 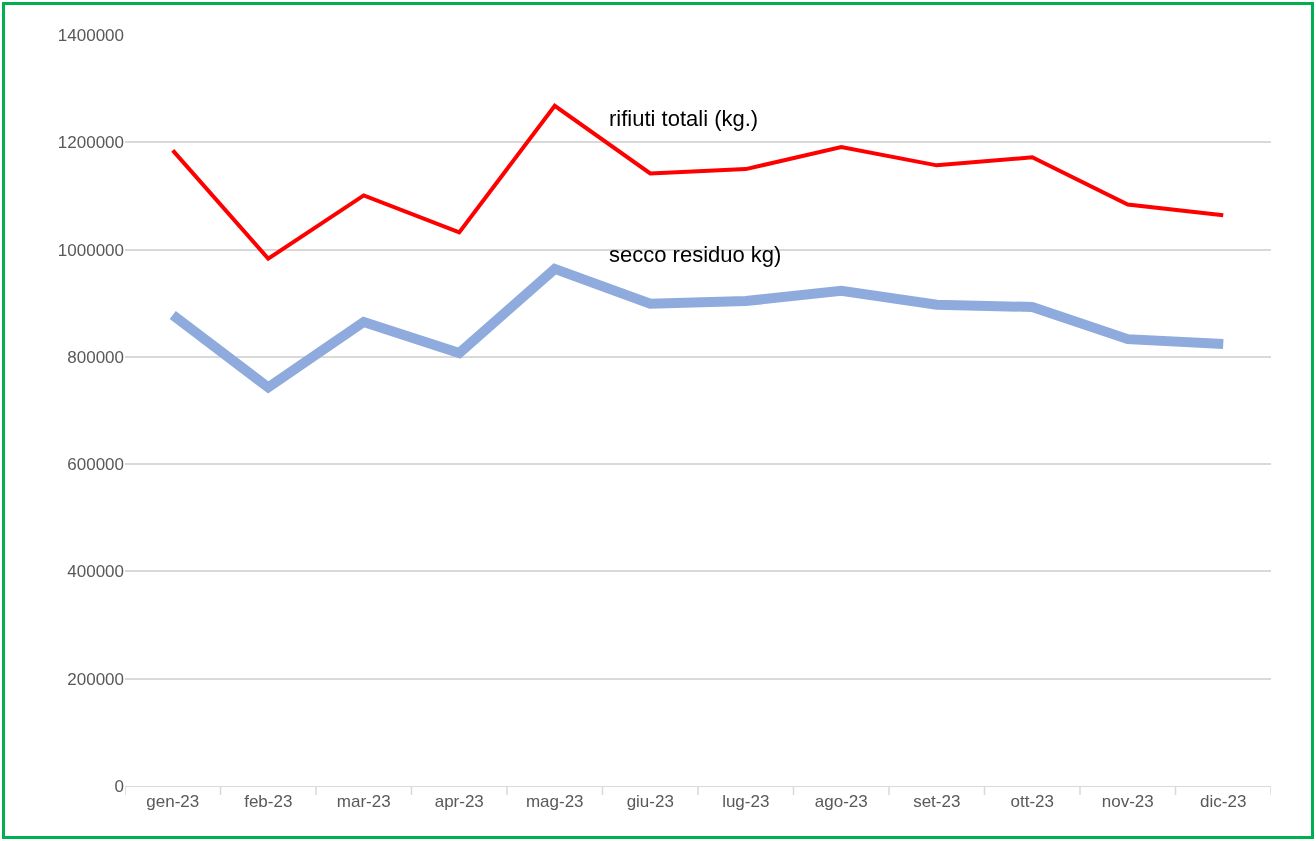 I want to click on y-tick-label: 0, so click(x=119, y=786).